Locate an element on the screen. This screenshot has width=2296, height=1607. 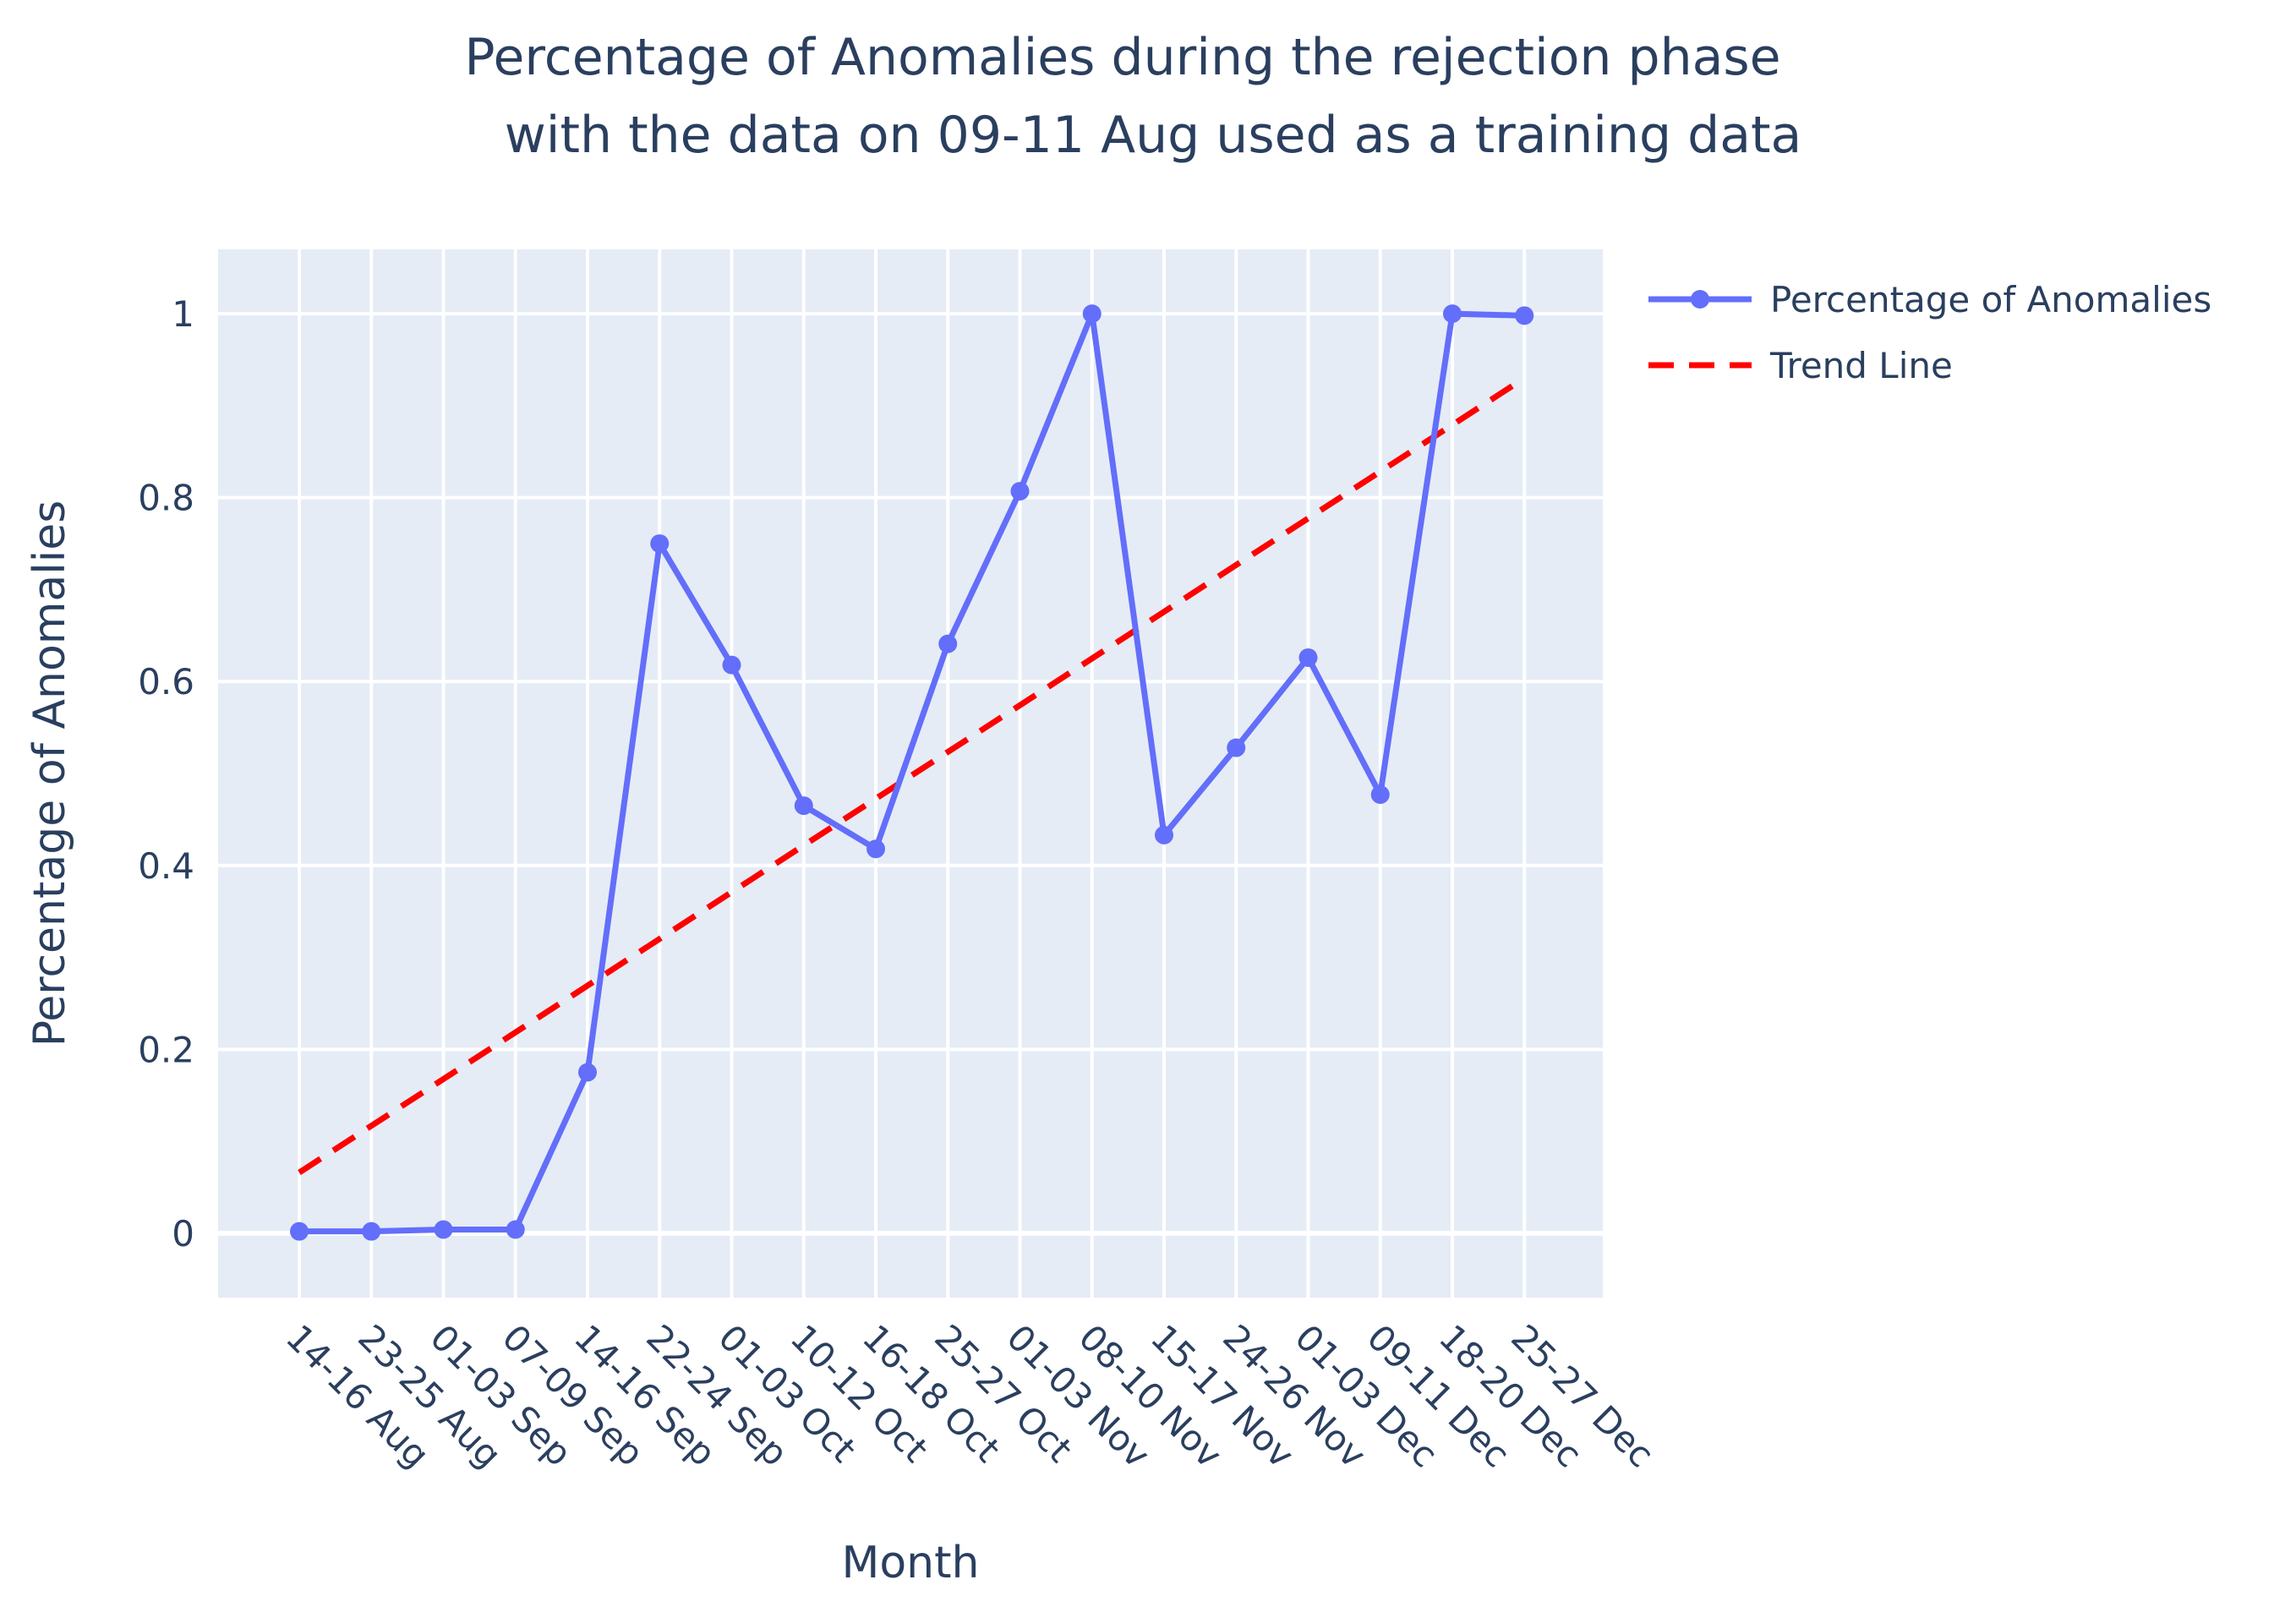
y-tick-label: 0 is located at coordinates (183, 1233).